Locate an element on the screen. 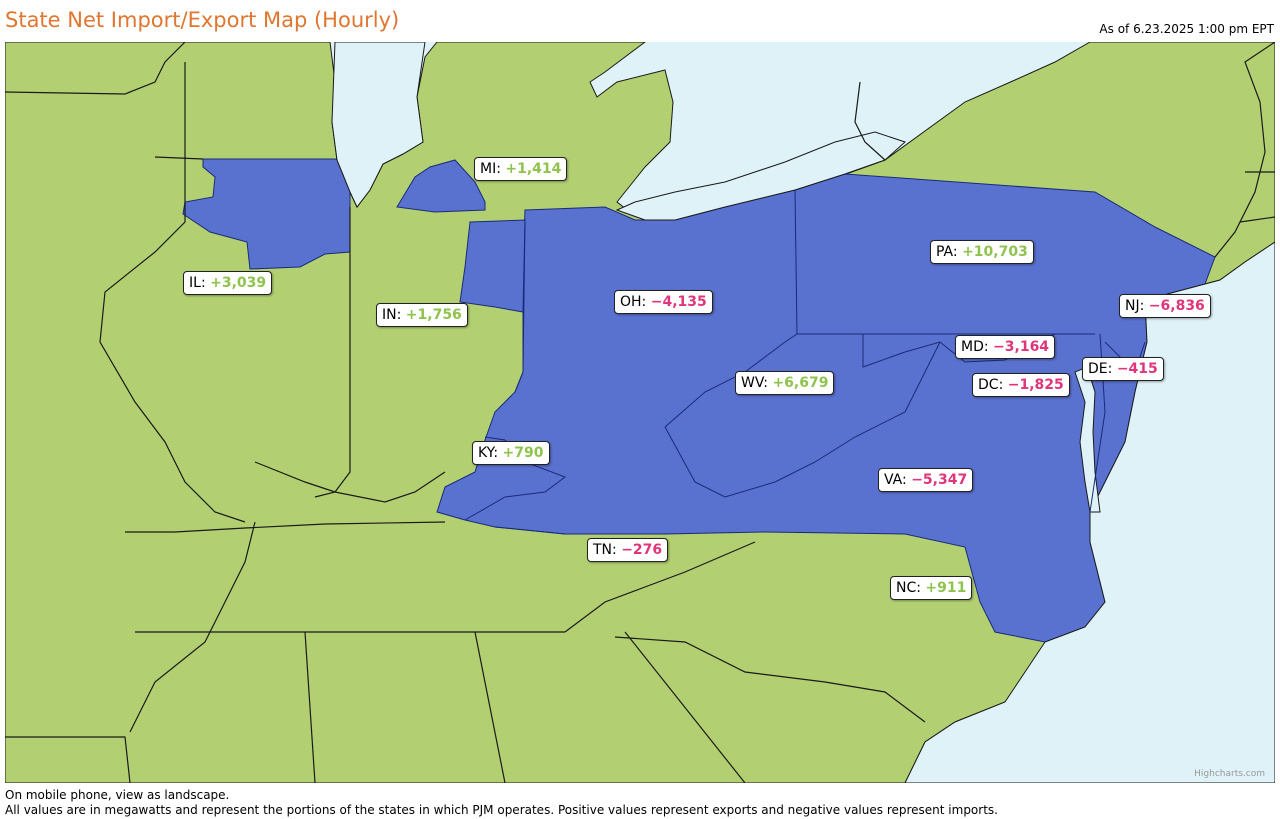 This screenshot has width=1280, height=819. map-credit: Highcharts.com is located at coordinates (1229, 774).